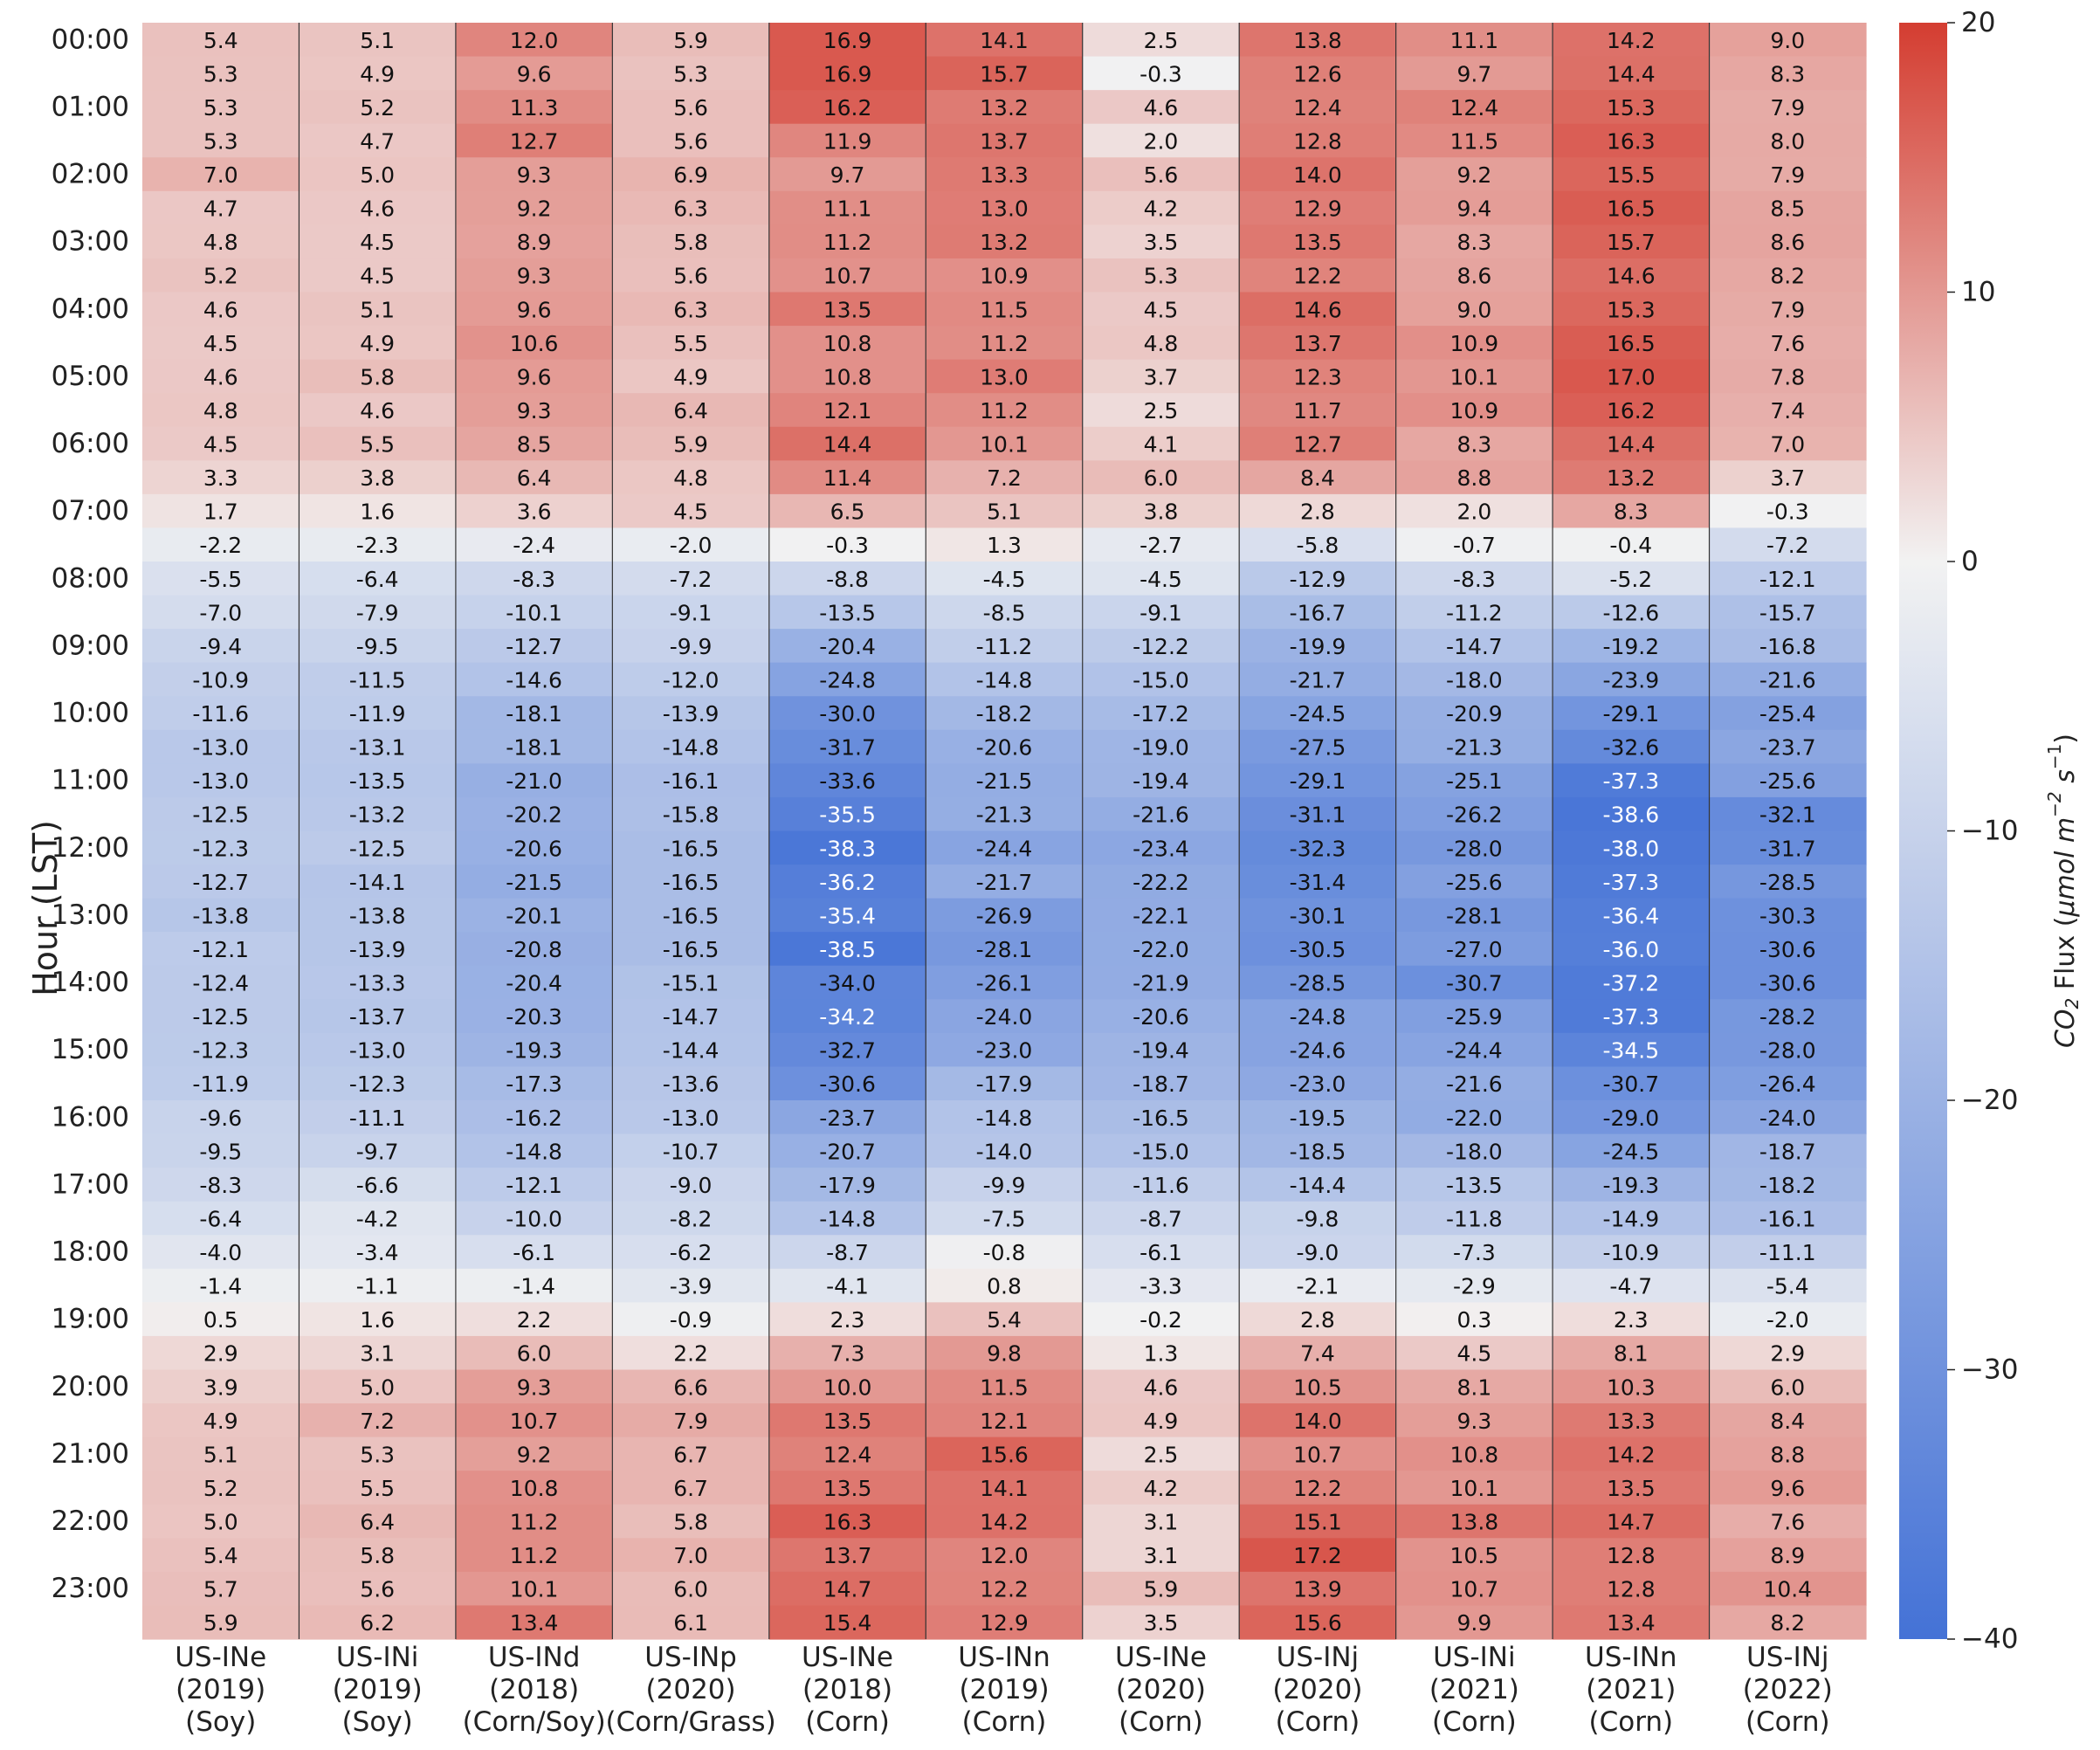 Image resolution: width=2100 pixels, height=1750 pixels. Describe the element at coordinates (690, 1555) in the screenshot. I see `cell-value-label: 7.0` at that location.